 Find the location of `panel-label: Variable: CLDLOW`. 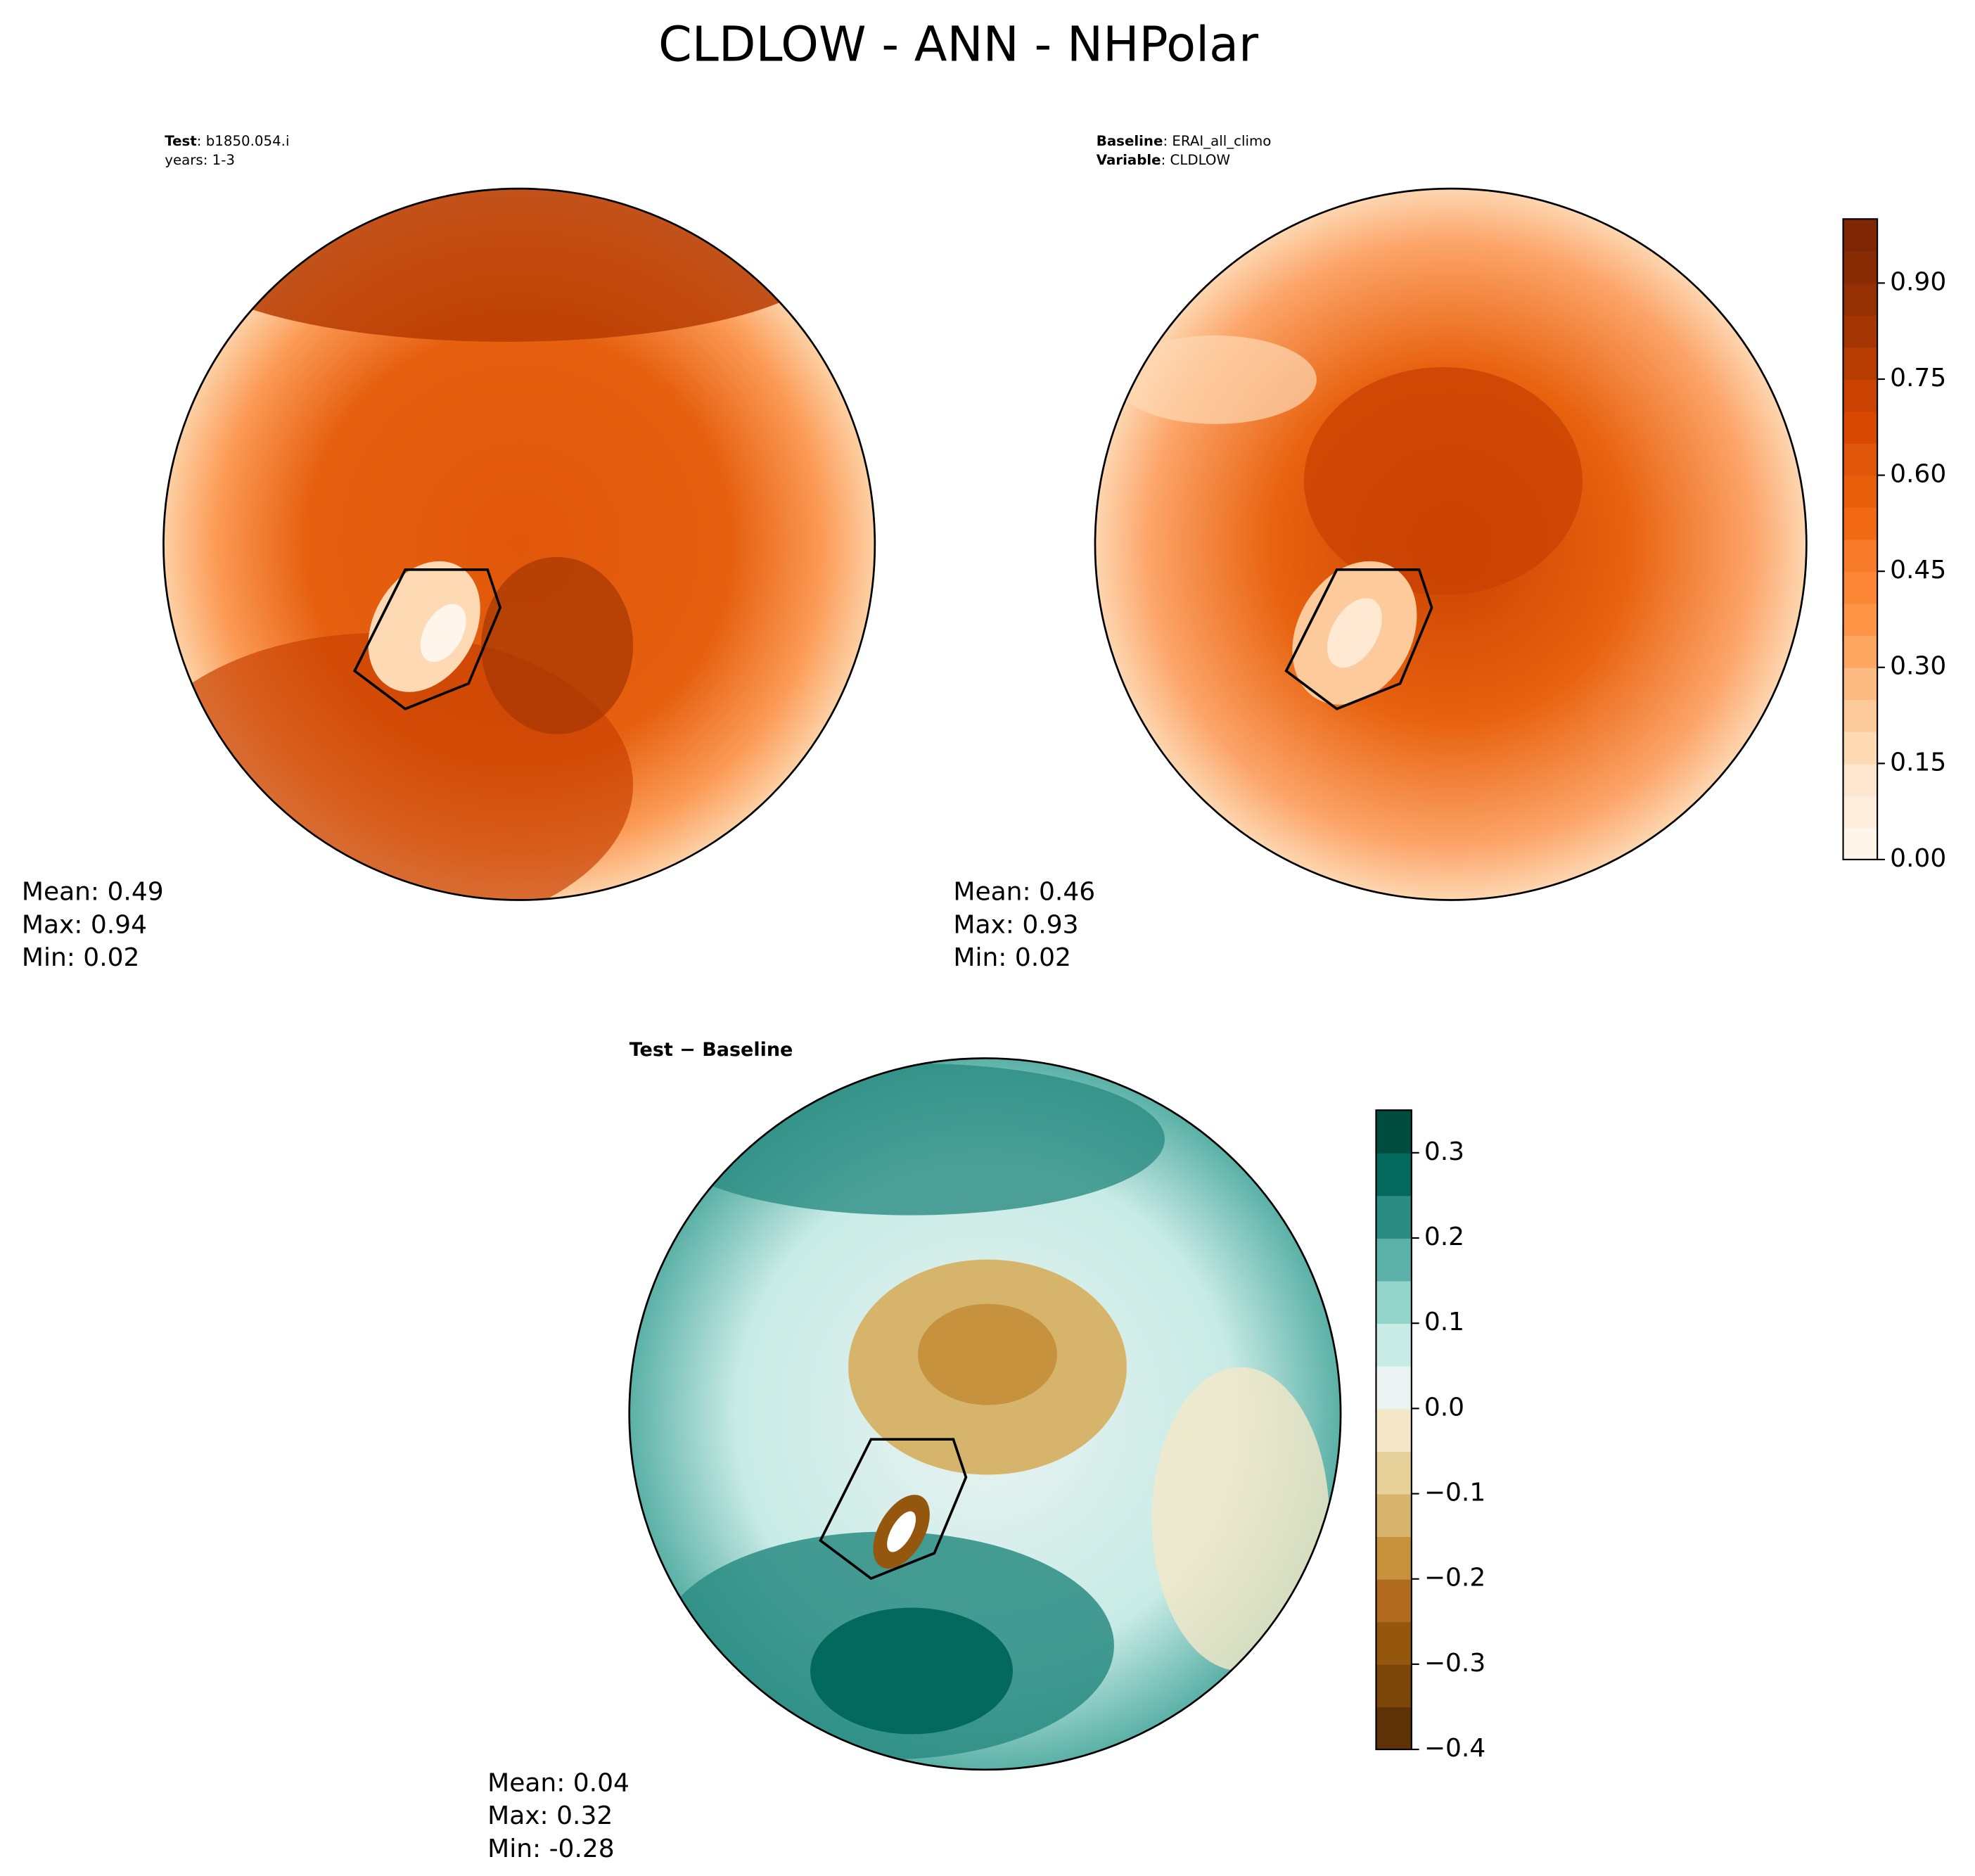

panel-label: Variable: CLDLOW is located at coordinates (1163, 160).